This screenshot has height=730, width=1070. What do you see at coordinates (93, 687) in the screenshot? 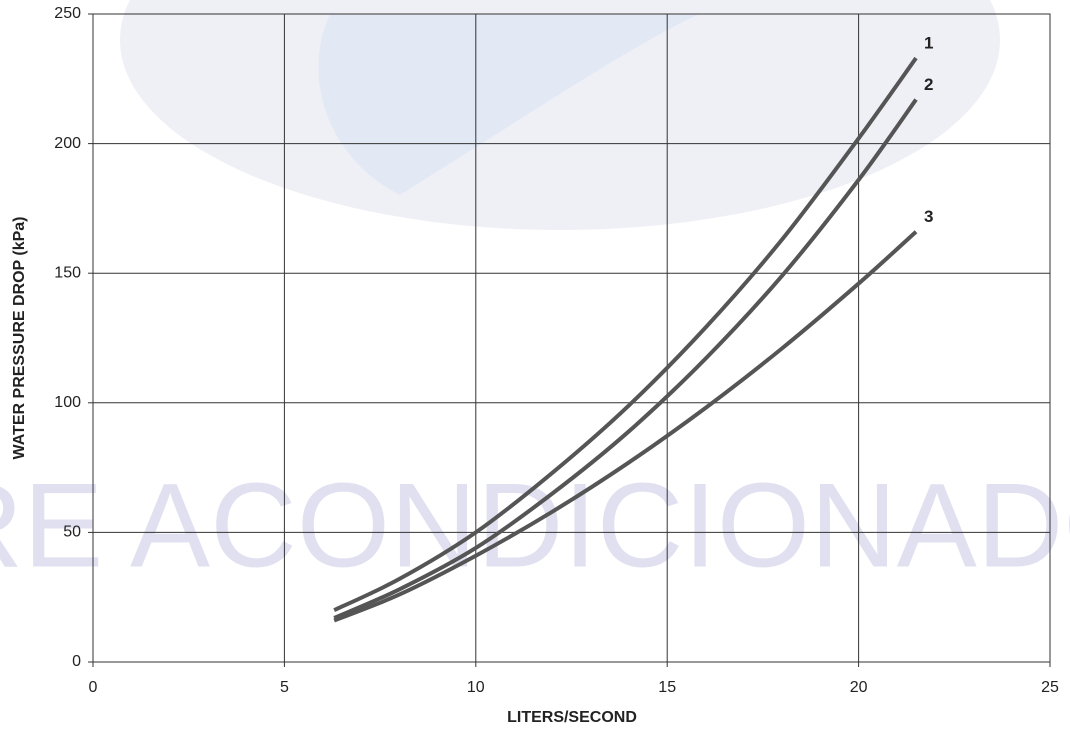
I see `x-tick-label: 0` at bounding box center [93, 687].